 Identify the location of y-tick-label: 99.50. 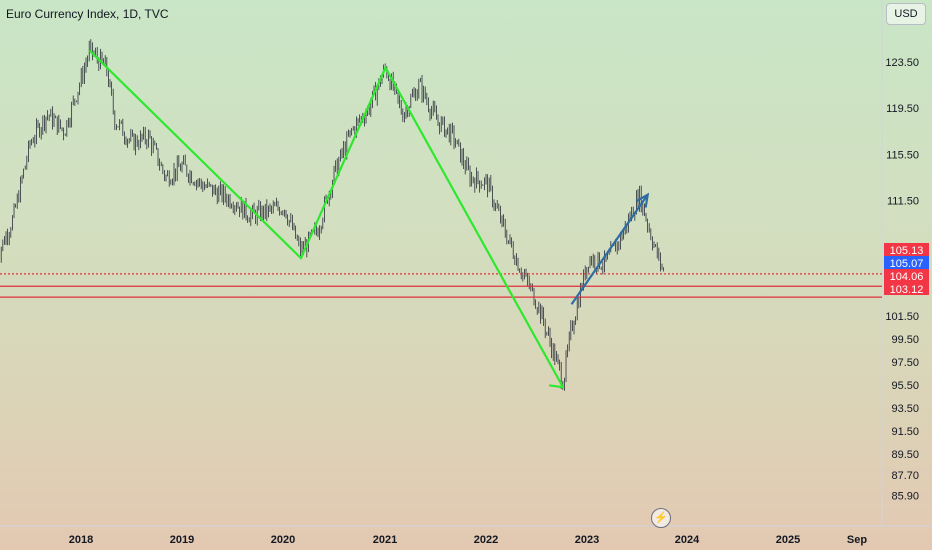
(905, 340).